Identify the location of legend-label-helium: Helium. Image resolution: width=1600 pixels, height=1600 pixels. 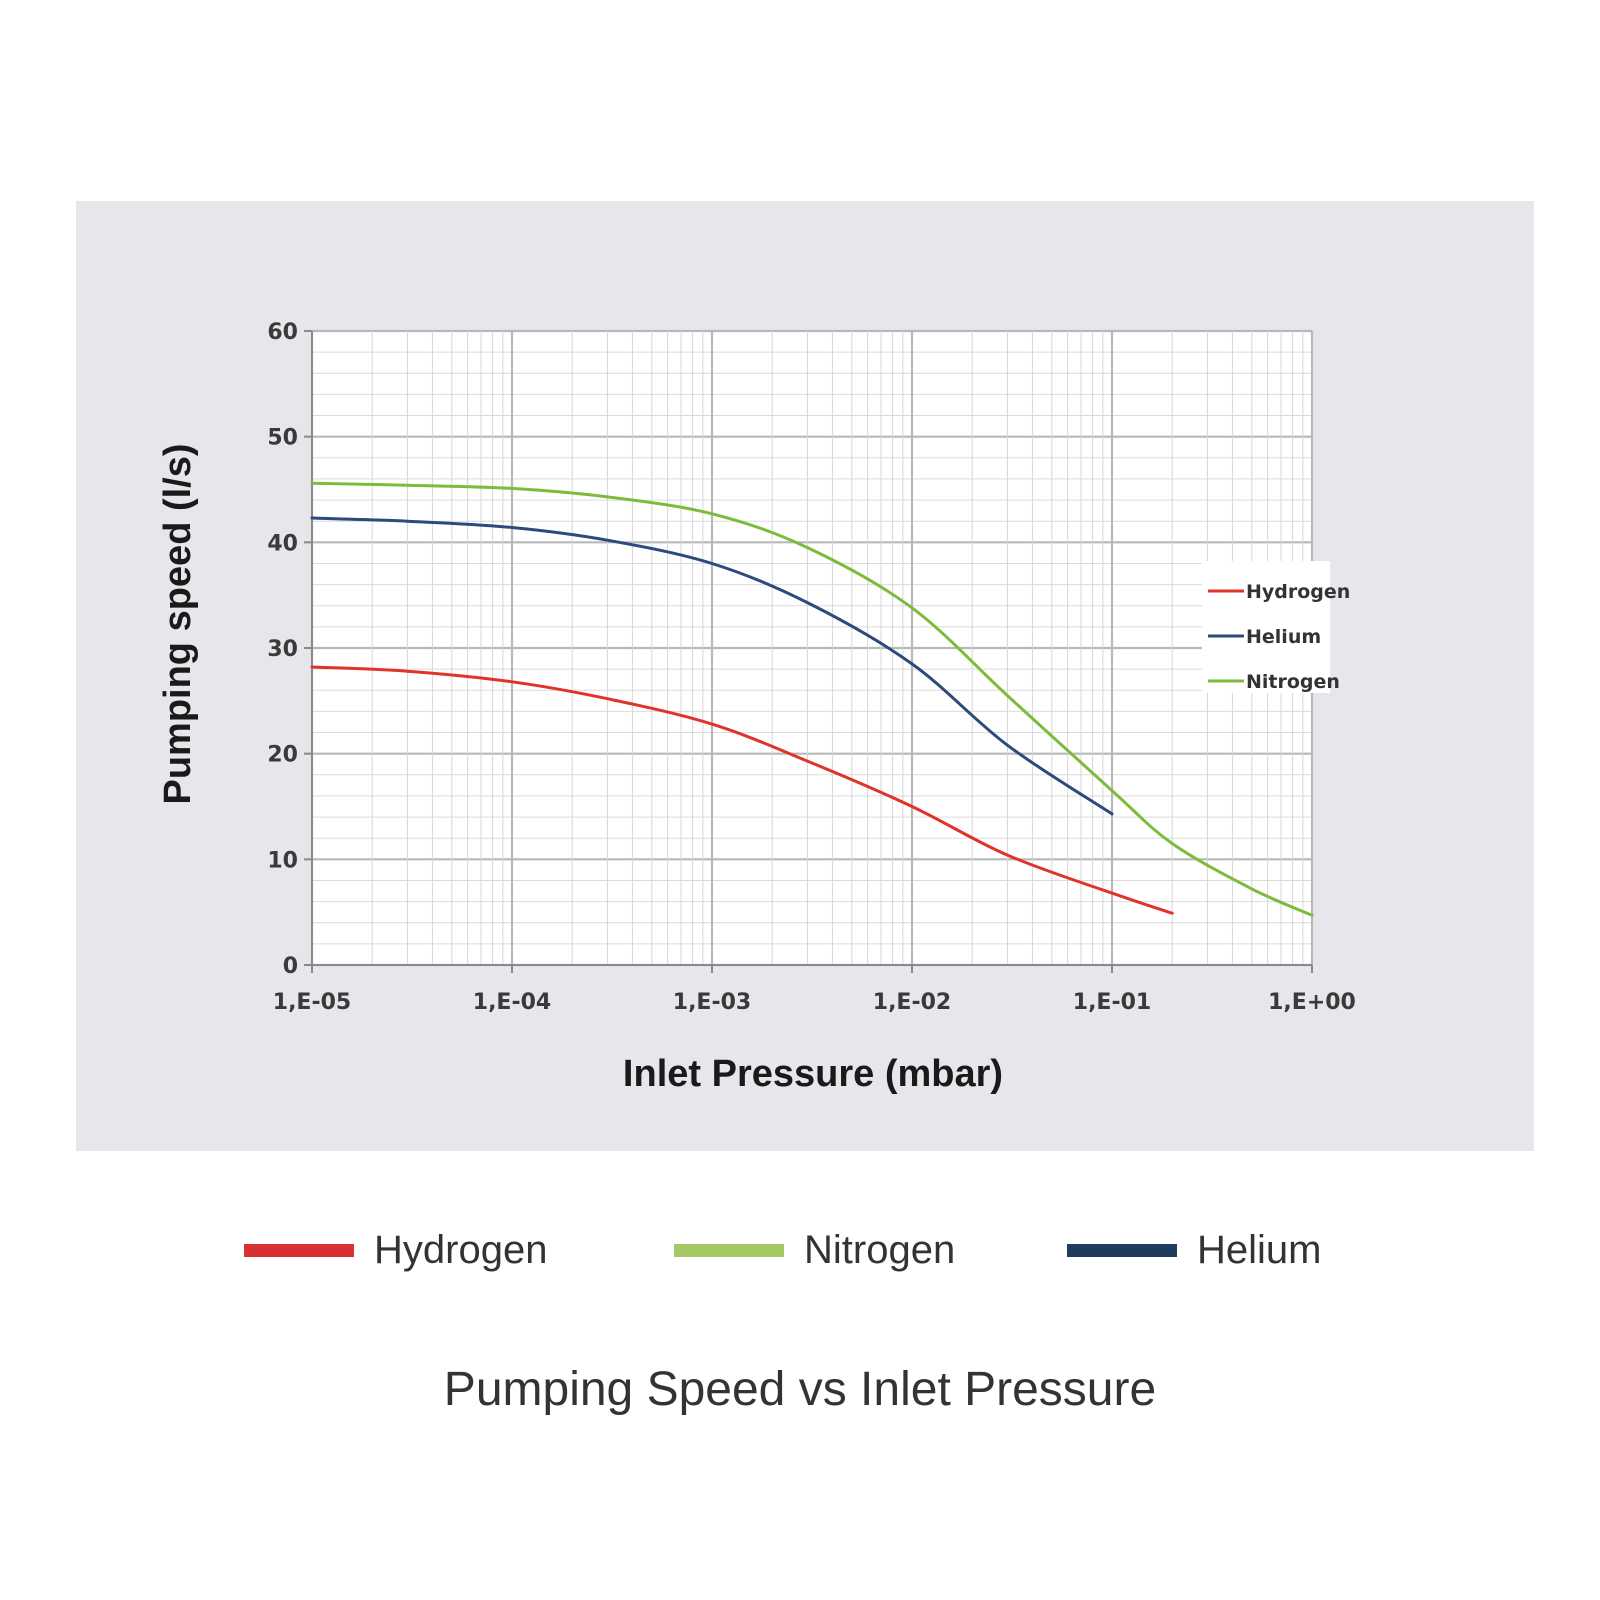
(1259, 1249).